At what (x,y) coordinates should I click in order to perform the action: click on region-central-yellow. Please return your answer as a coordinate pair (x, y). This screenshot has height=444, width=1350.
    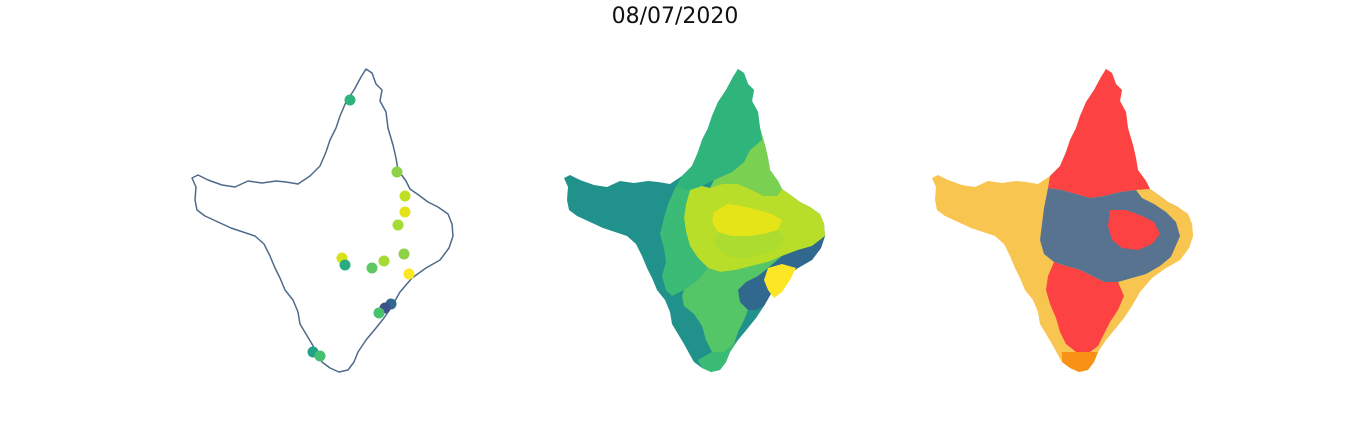
    Looking at the image, I should click on (747, 220).